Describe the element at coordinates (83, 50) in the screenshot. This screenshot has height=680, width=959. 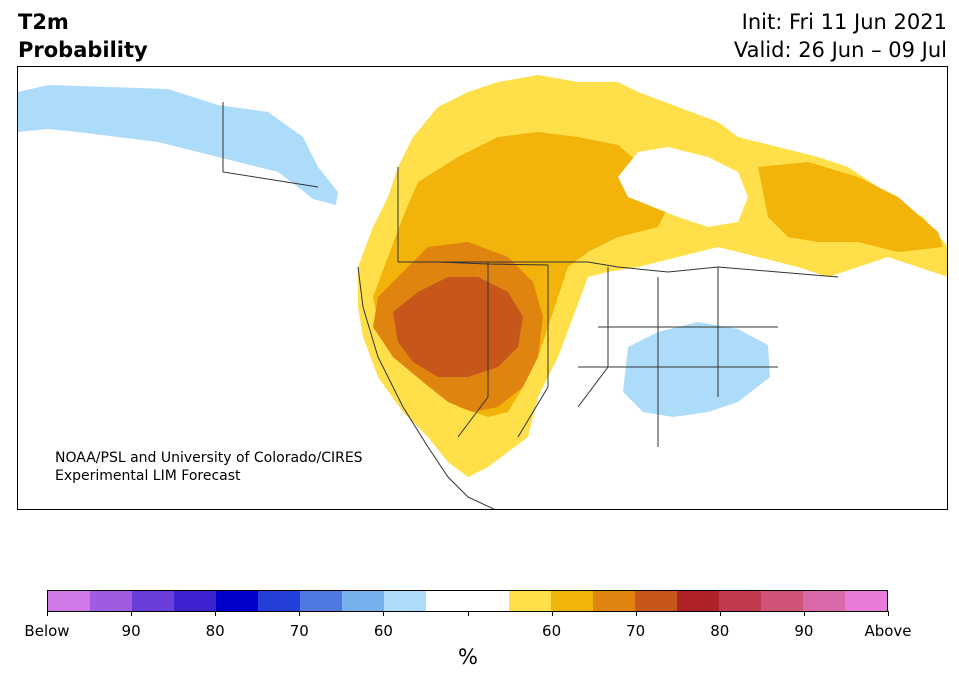
I see `title-line-2: Probability` at that location.